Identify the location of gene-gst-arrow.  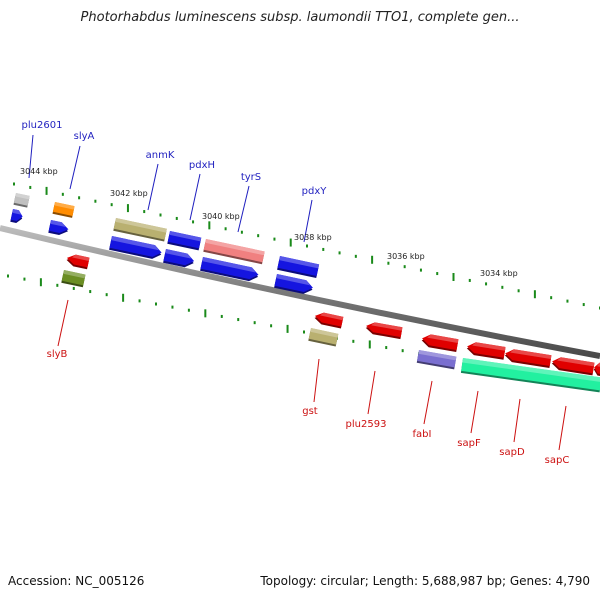
(329, 320).